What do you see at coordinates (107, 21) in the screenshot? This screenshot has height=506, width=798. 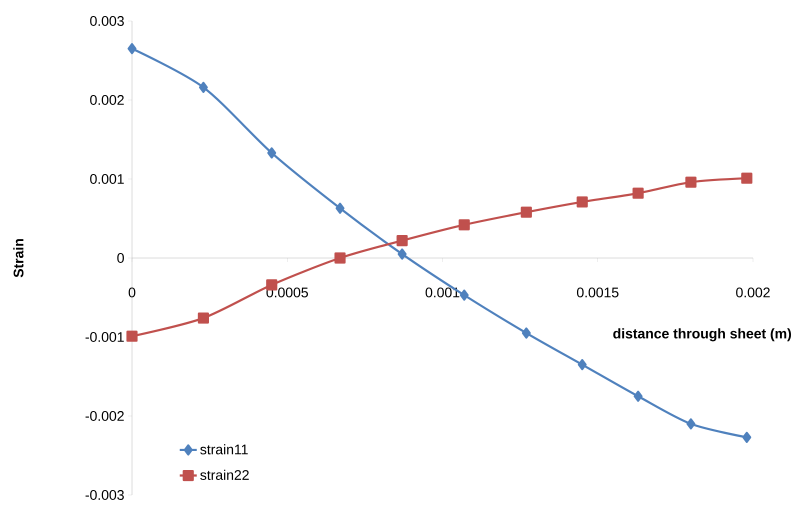 I see `y-tick-label: 0.003` at bounding box center [107, 21].